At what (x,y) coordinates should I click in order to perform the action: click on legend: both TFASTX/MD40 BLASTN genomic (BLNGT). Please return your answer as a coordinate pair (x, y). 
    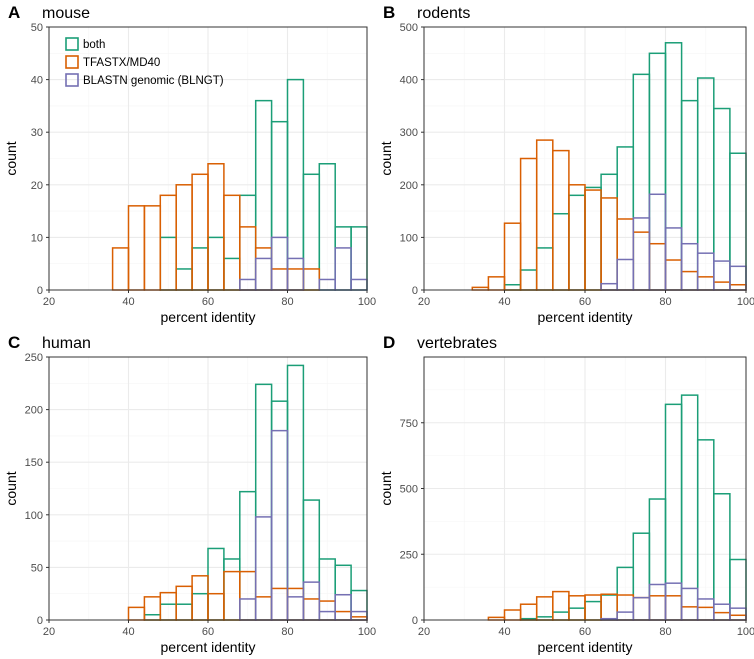
    Looking at the image, I should click on (144, 62).